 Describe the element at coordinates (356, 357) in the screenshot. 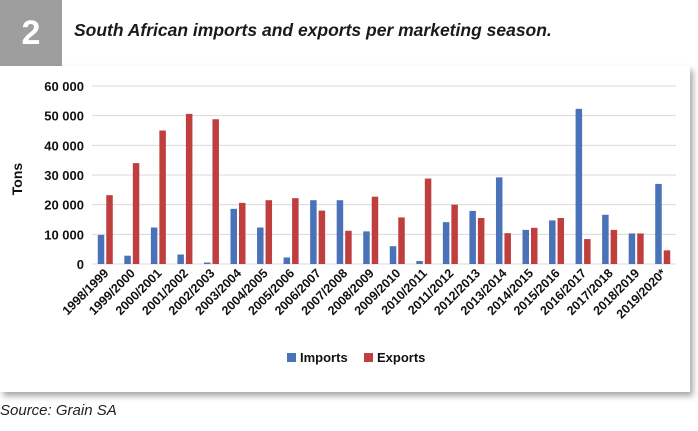

I see `legend: Imports Exports` at that location.